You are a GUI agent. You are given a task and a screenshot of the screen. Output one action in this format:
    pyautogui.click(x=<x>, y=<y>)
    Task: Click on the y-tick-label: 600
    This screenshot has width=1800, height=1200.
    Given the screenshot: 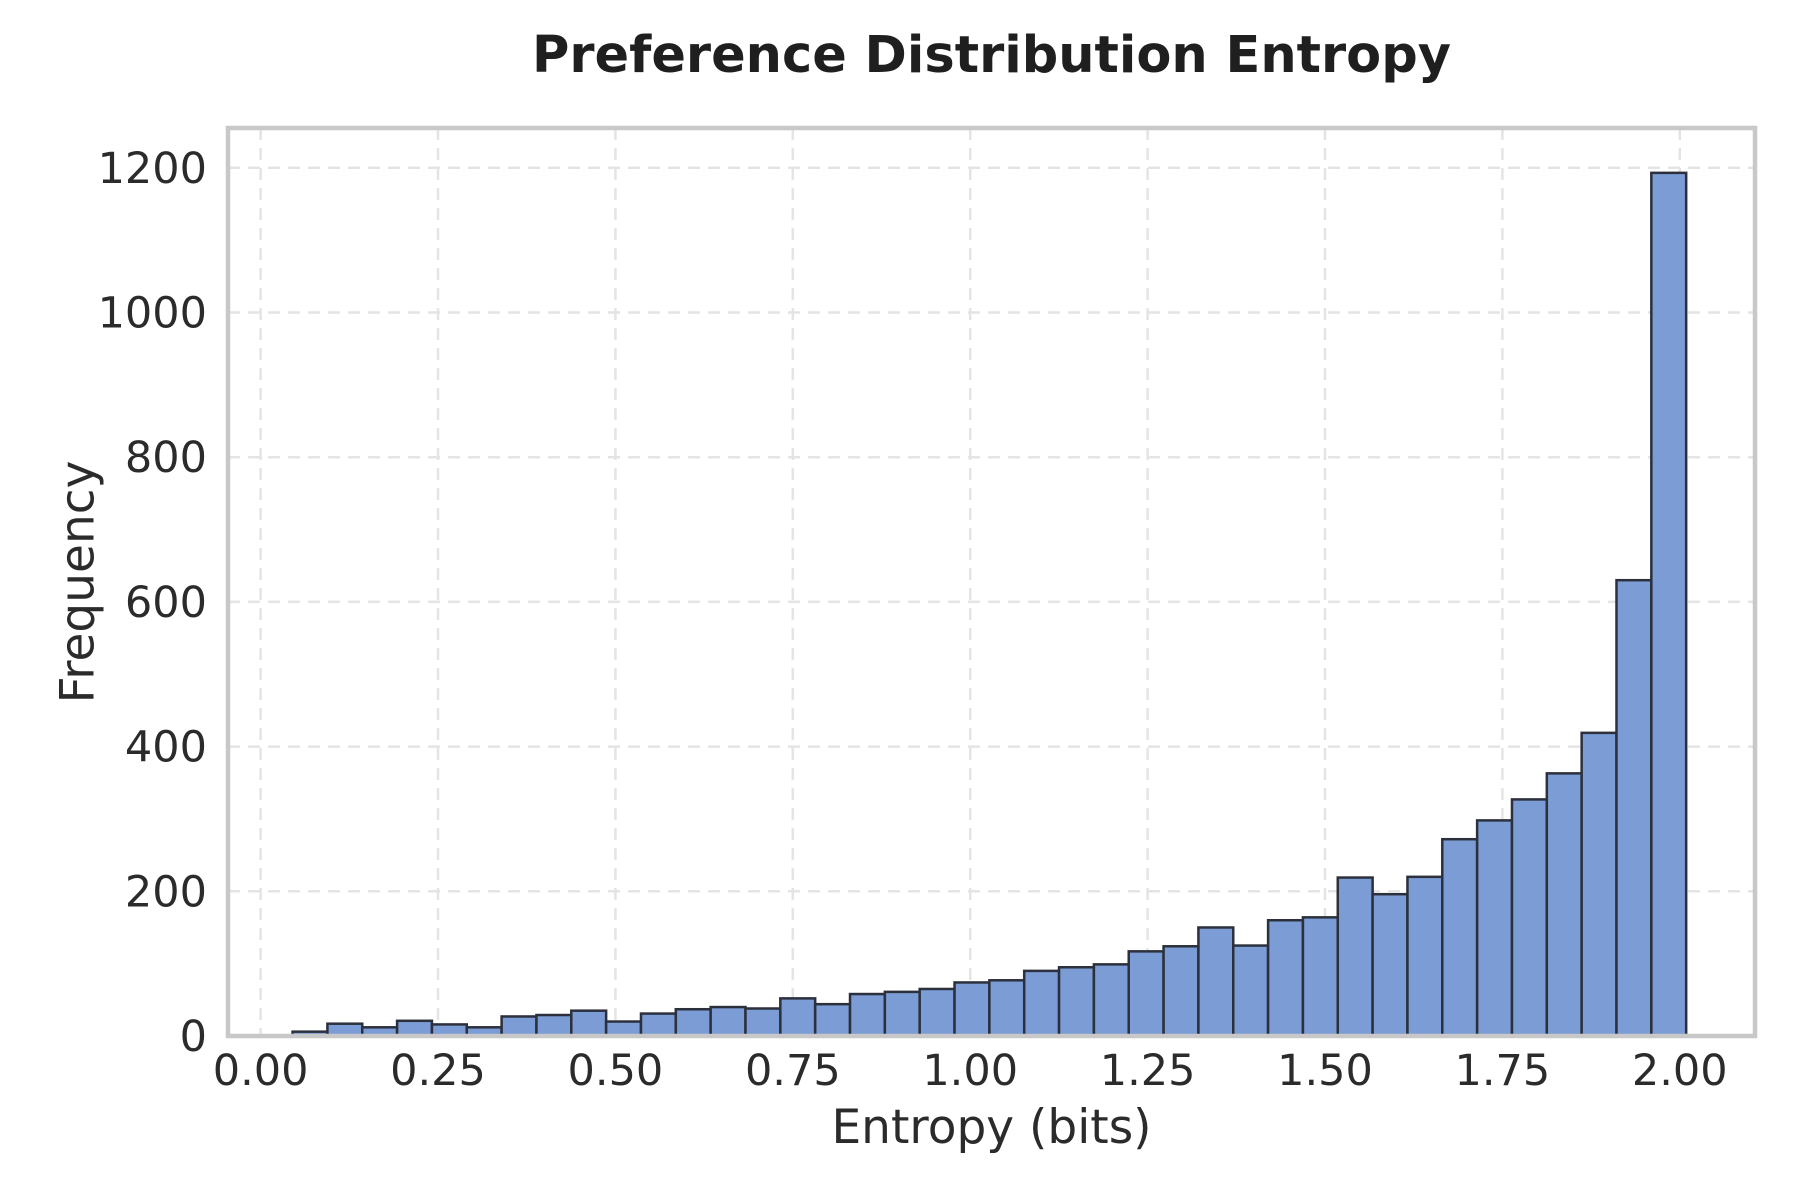 What is the action you would take?
    pyautogui.click(x=166, y=603)
    